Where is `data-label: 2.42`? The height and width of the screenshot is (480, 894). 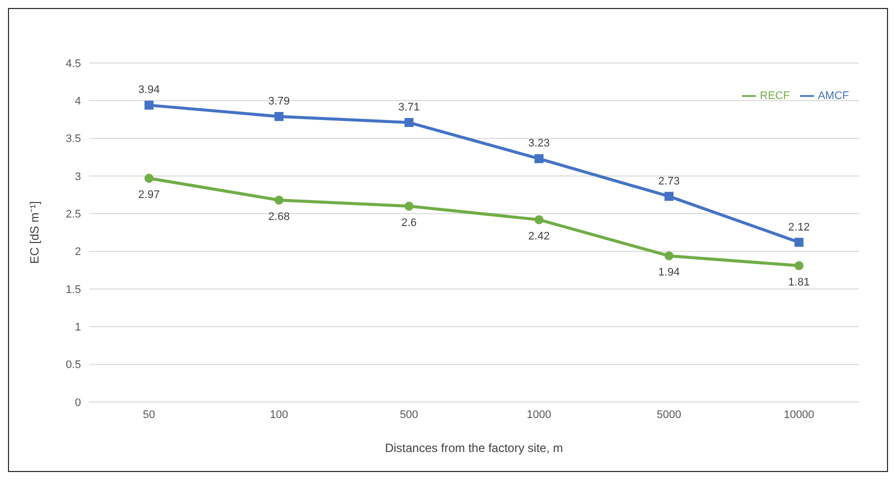
data-label: 2.42 is located at coordinates (539, 236).